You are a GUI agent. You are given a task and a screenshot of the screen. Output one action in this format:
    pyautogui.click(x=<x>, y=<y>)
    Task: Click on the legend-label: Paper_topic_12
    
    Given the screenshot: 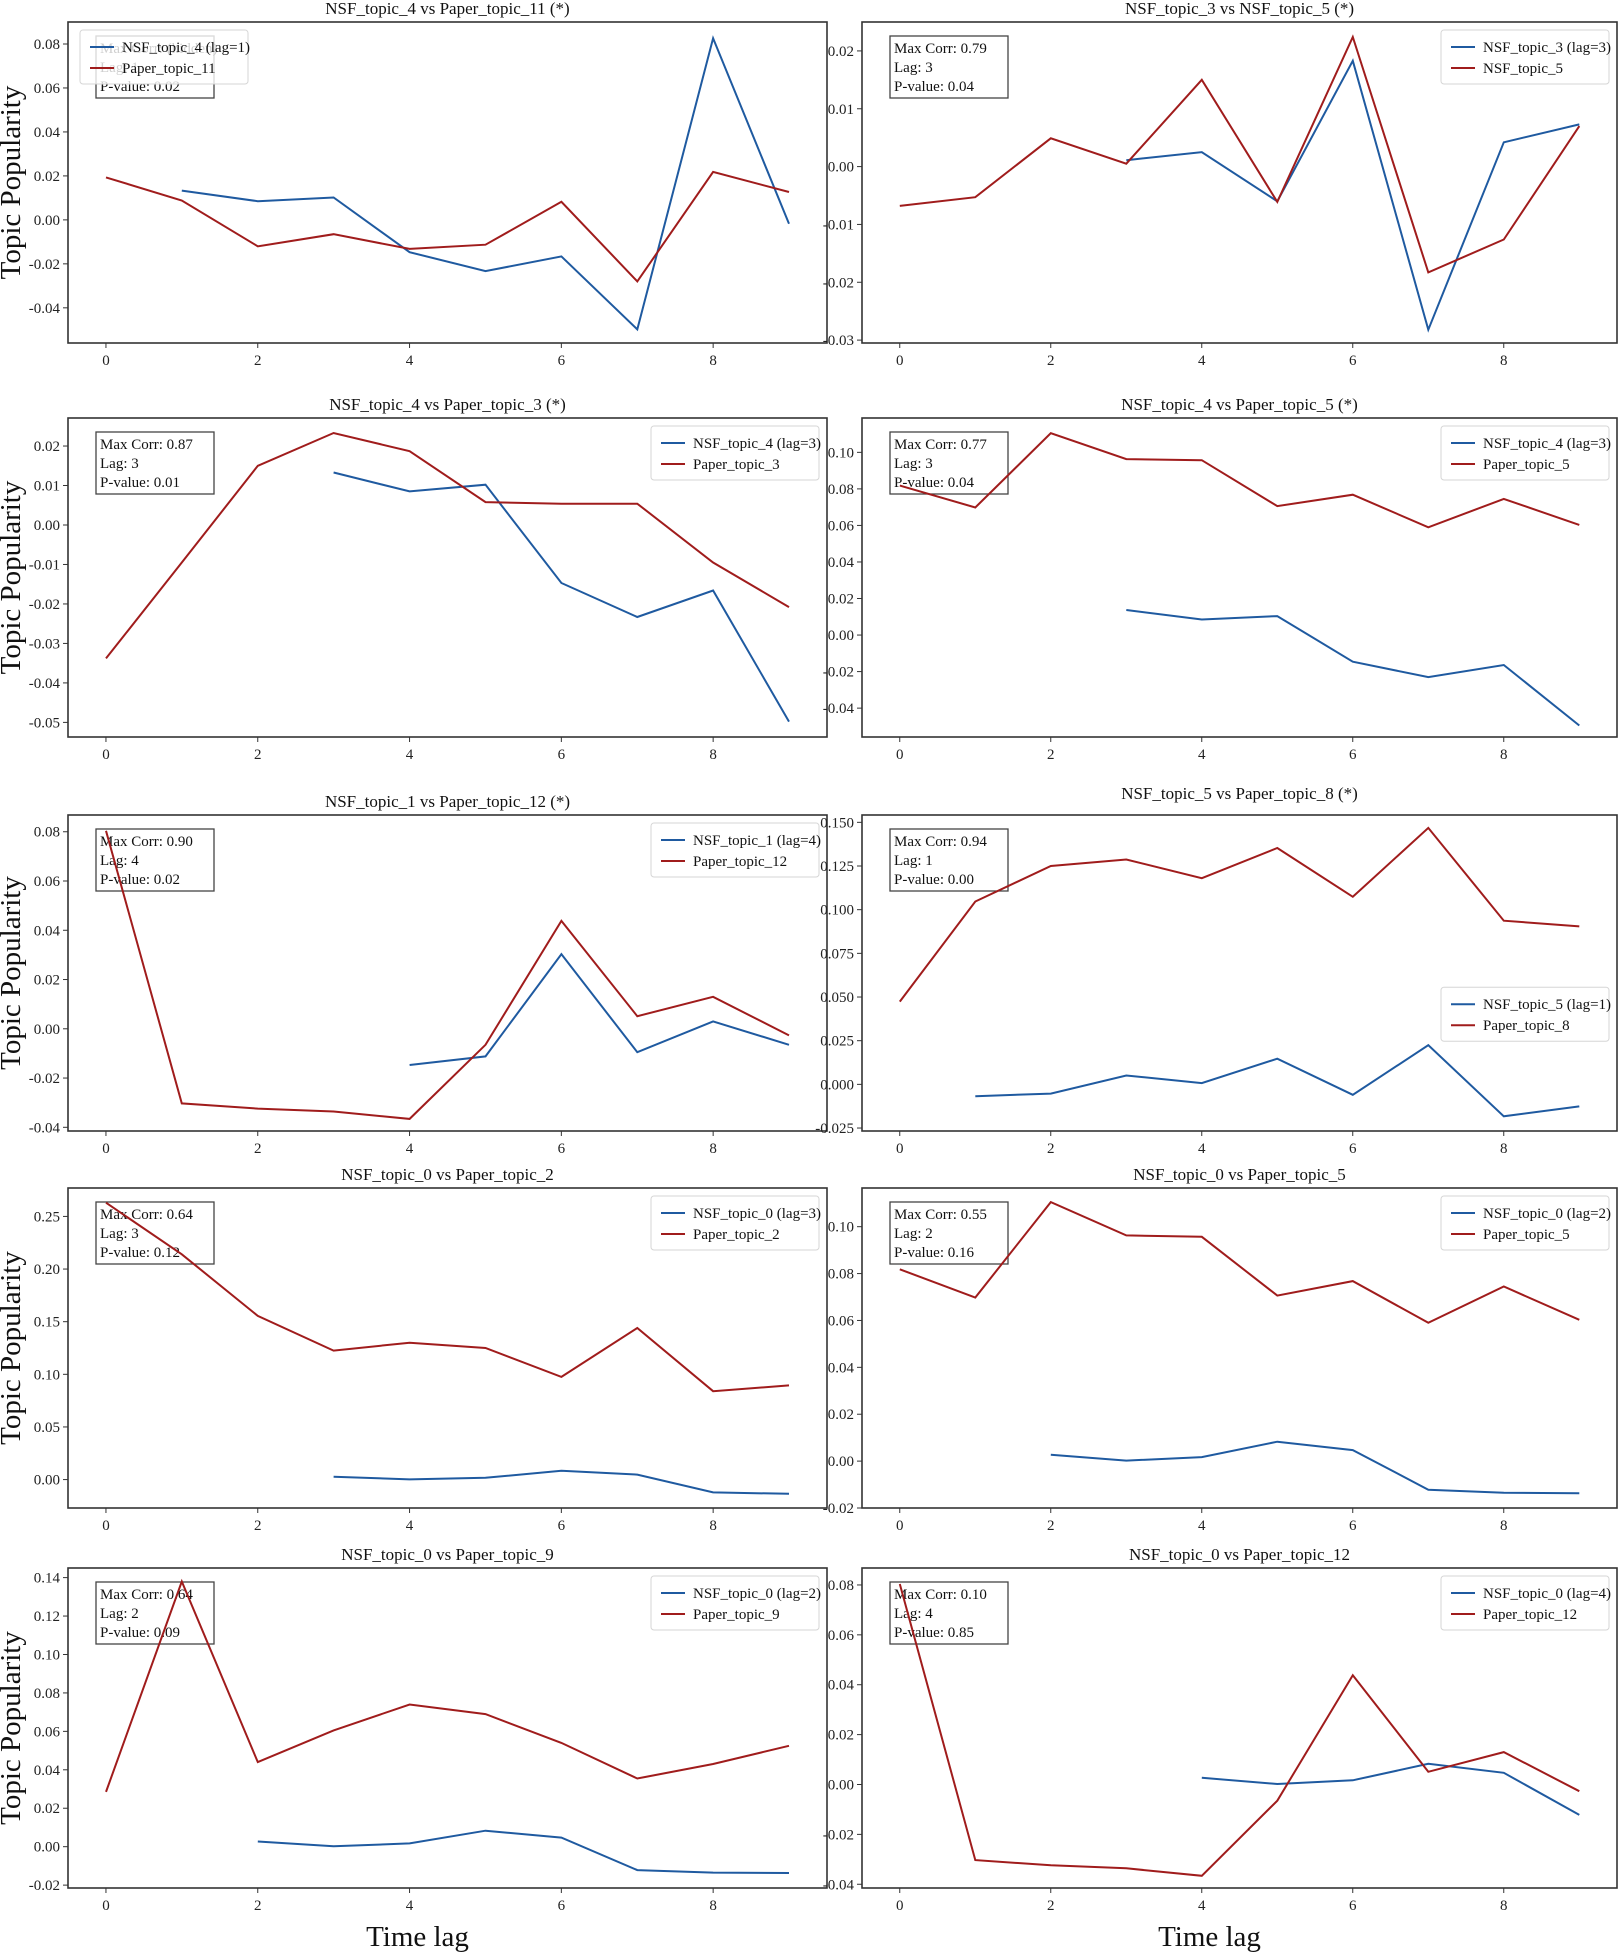 What is the action you would take?
    pyautogui.click(x=1530, y=1615)
    